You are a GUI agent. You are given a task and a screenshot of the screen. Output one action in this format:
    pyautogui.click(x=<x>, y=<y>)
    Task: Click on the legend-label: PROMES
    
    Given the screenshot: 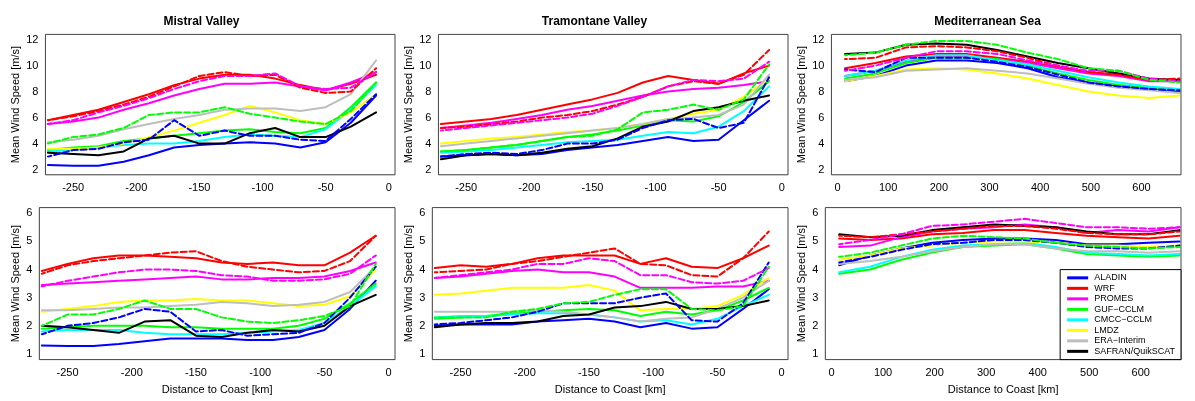 What is the action you would take?
    pyautogui.click(x=1114, y=298)
    